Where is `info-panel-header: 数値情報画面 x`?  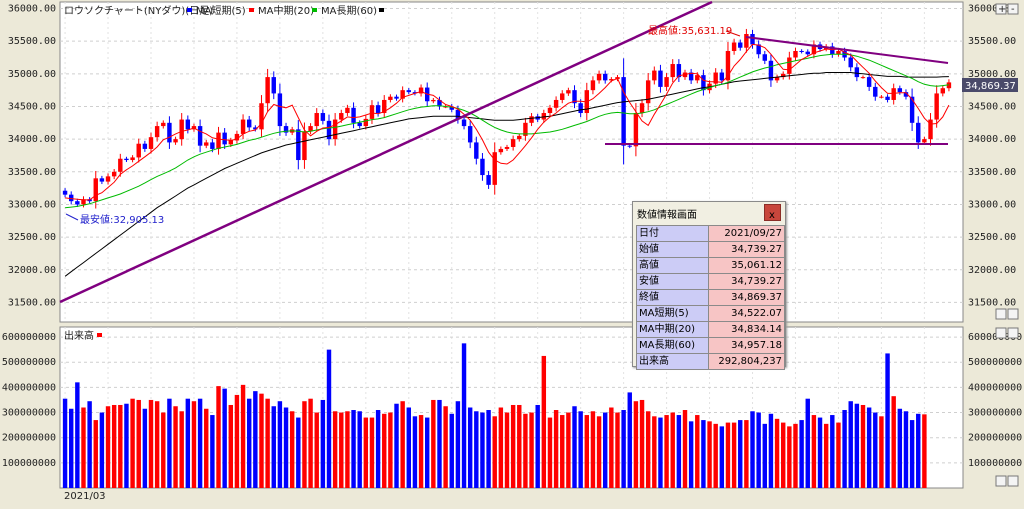 info-panel-header: 数値情報画面 x is located at coordinates (709, 212).